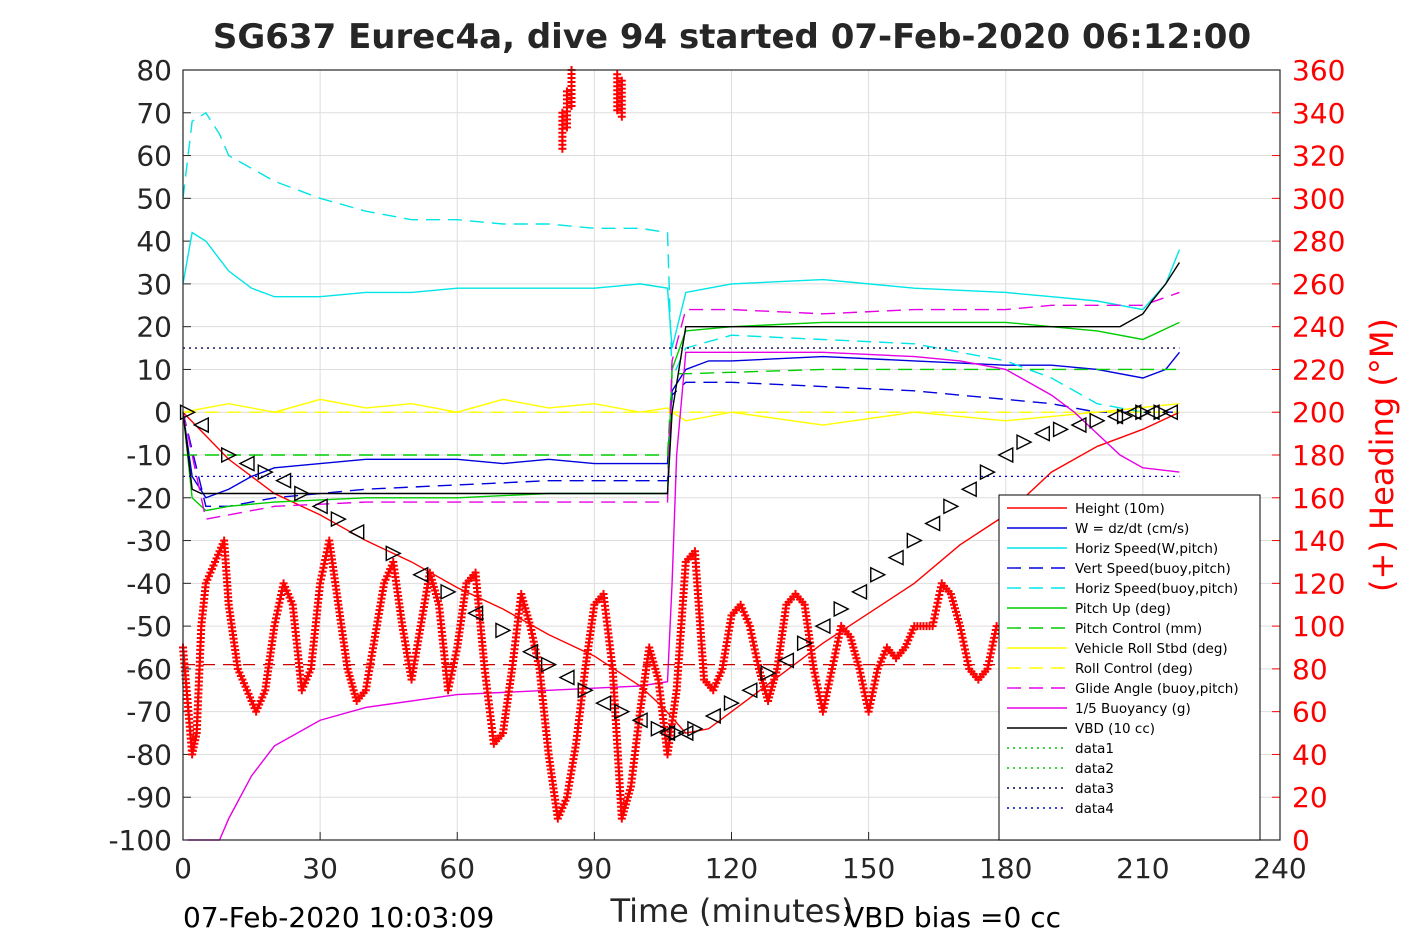 This screenshot has width=1417, height=945. What do you see at coordinates (1318, 541) in the screenshot?
I see `y2-tick-label: 140` at bounding box center [1318, 541].